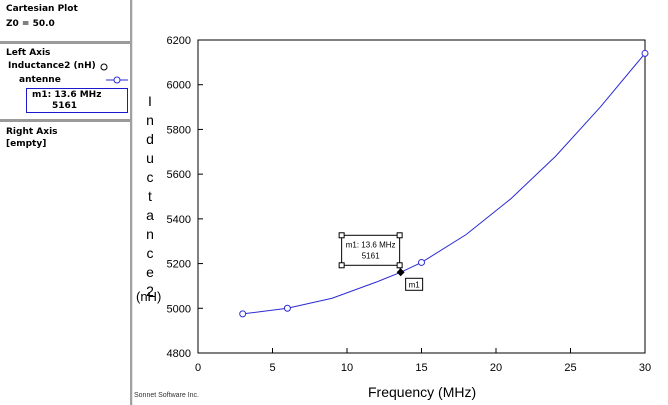 Image resolution: width=668 pixels, height=405 pixels. What do you see at coordinates (166, 395) in the screenshot?
I see `footer-credit: Sonnet Software Inc.` at bounding box center [166, 395].